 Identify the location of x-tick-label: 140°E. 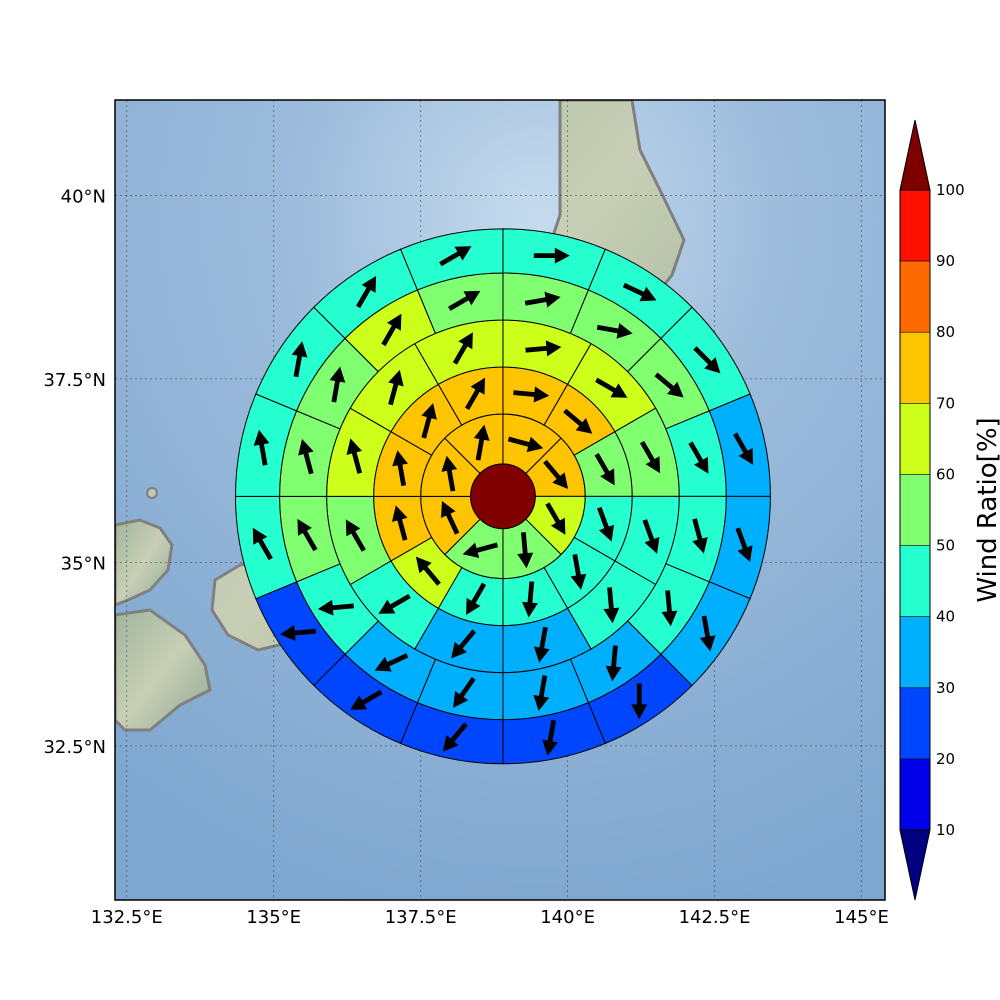
(567, 917).